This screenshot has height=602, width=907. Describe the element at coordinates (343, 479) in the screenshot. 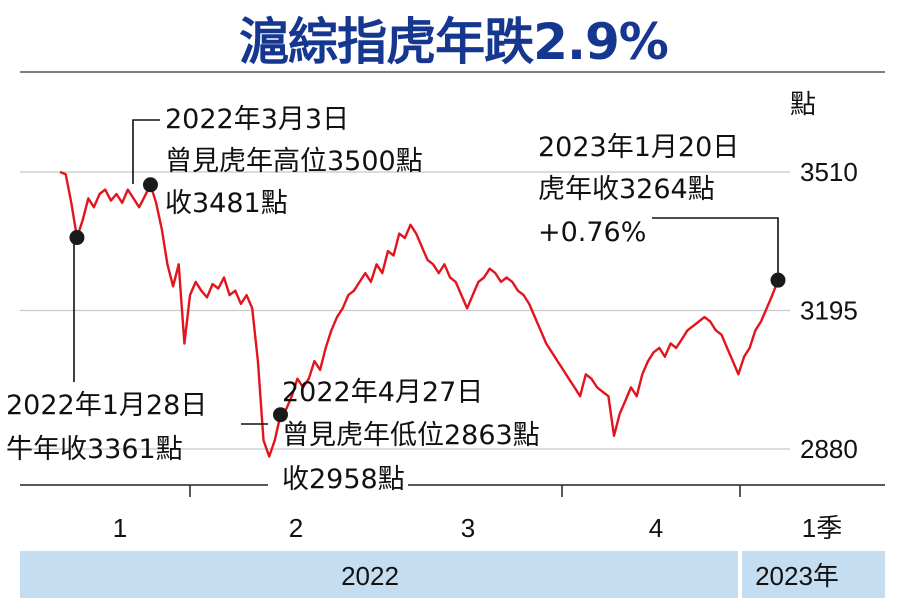

I see `annotation-low-line3: 收2958點` at that location.